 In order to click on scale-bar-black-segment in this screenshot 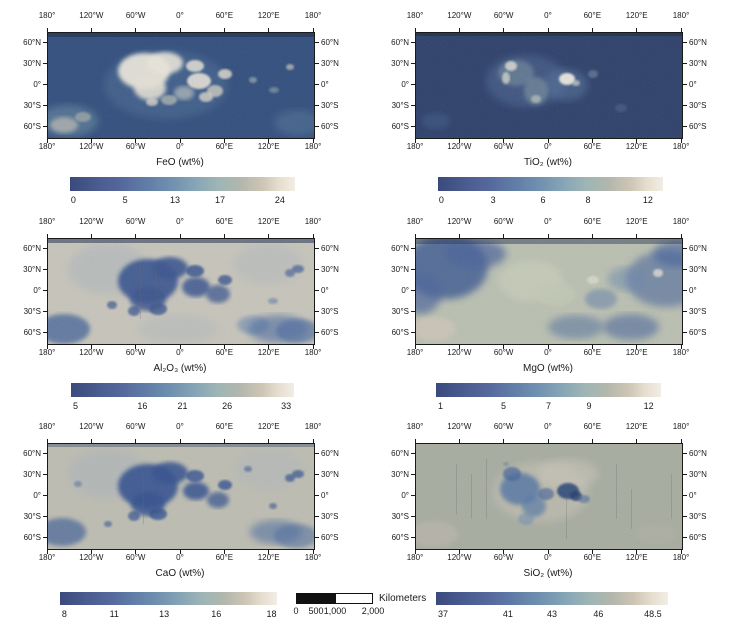, I will do `click(315, 598)`.